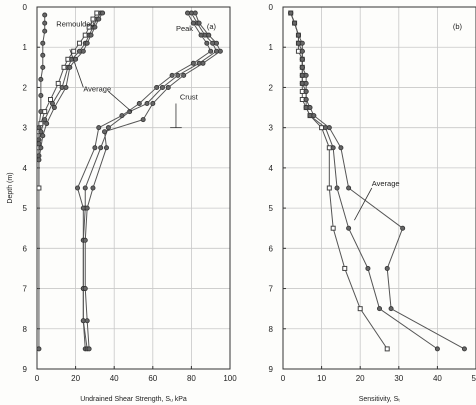 The width and height of the screenshot is (476, 405). What do you see at coordinates (271, 47) in the screenshot?
I see `y-tick-label: 1` at bounding box center [271, 47].